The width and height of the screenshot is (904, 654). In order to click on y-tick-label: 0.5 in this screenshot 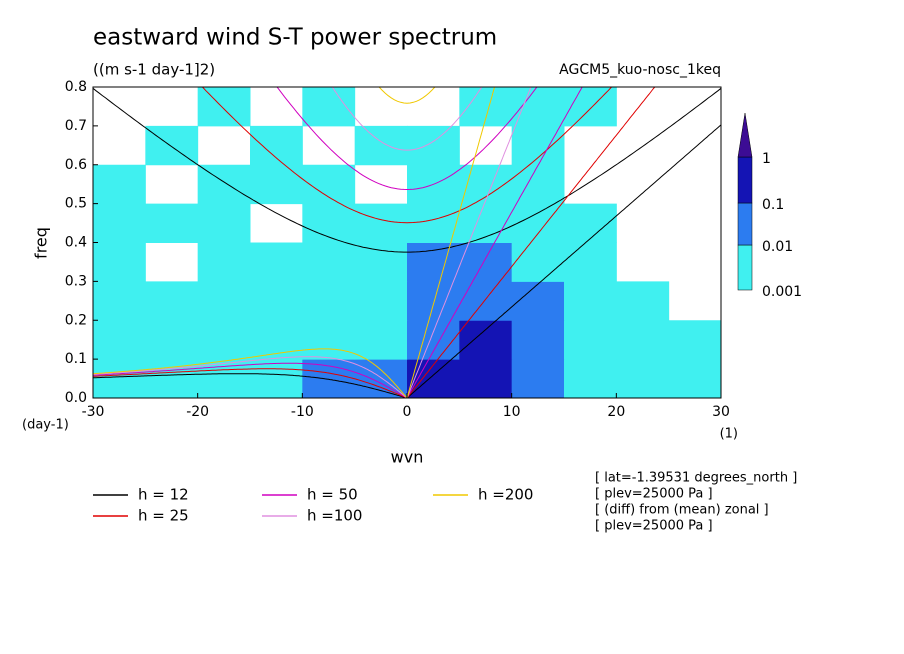, I will do `click(76, 204)`.